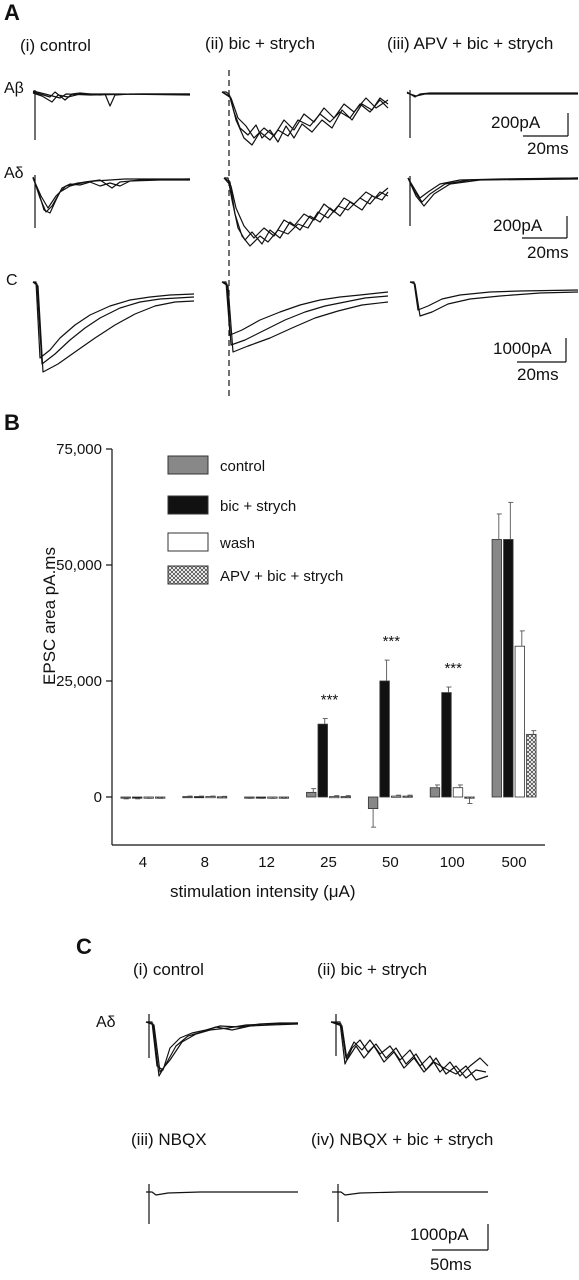 This screenshot has width=579, height=1280. I want to click on panel-a-condition-bic-strych: (ii) bic + strych, so click(260, 43).